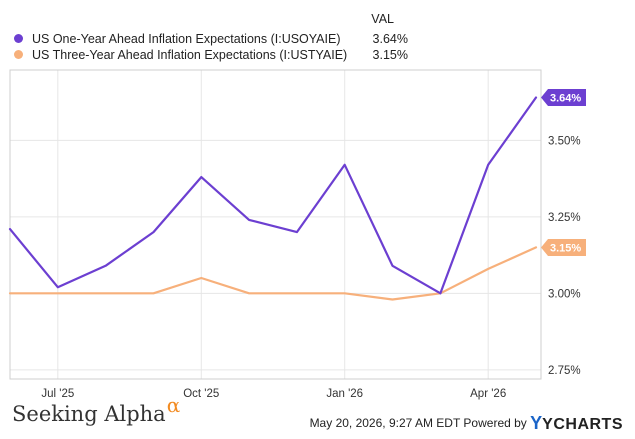  What do you see at coordinates (564, 218) in the screenshot?
I see `y-tick-label: 3.25%` at bounding box center [564, 218].